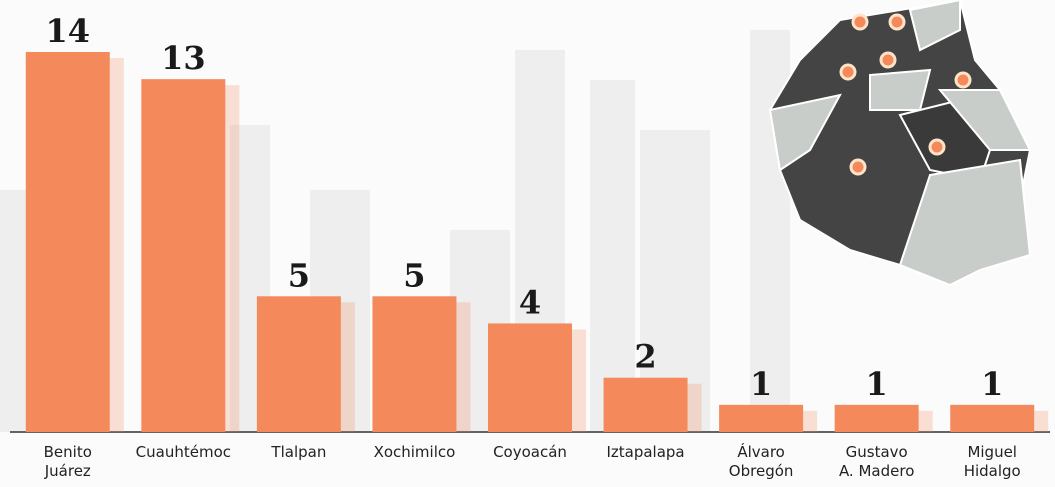  I want to click on x-tick-label-line: Obregón, so click(761, 471).